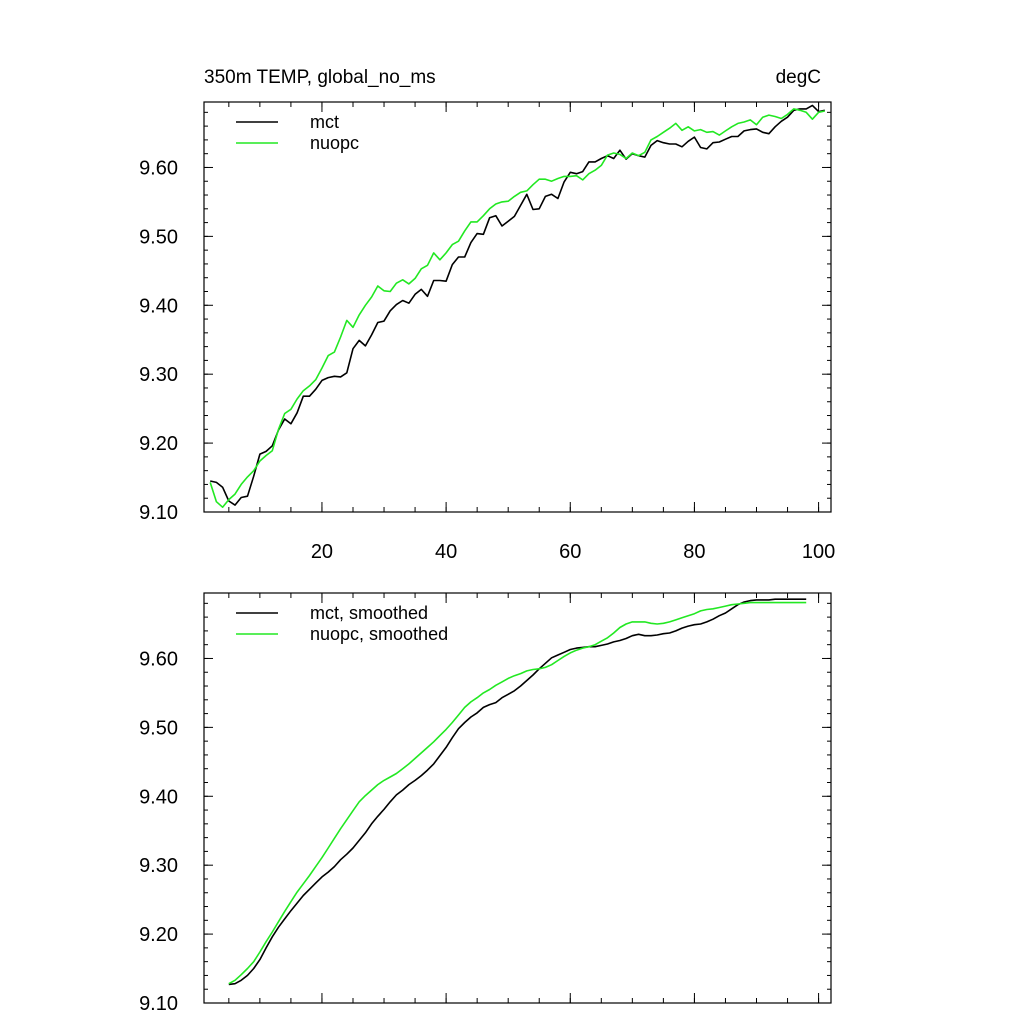 The height and width of the screenshot is (1024, 1024). Describe the element at coordinates (320, 77) in the screenshot. I see `top-panel-title: 350m TEMP, global_no_ms` at that location.